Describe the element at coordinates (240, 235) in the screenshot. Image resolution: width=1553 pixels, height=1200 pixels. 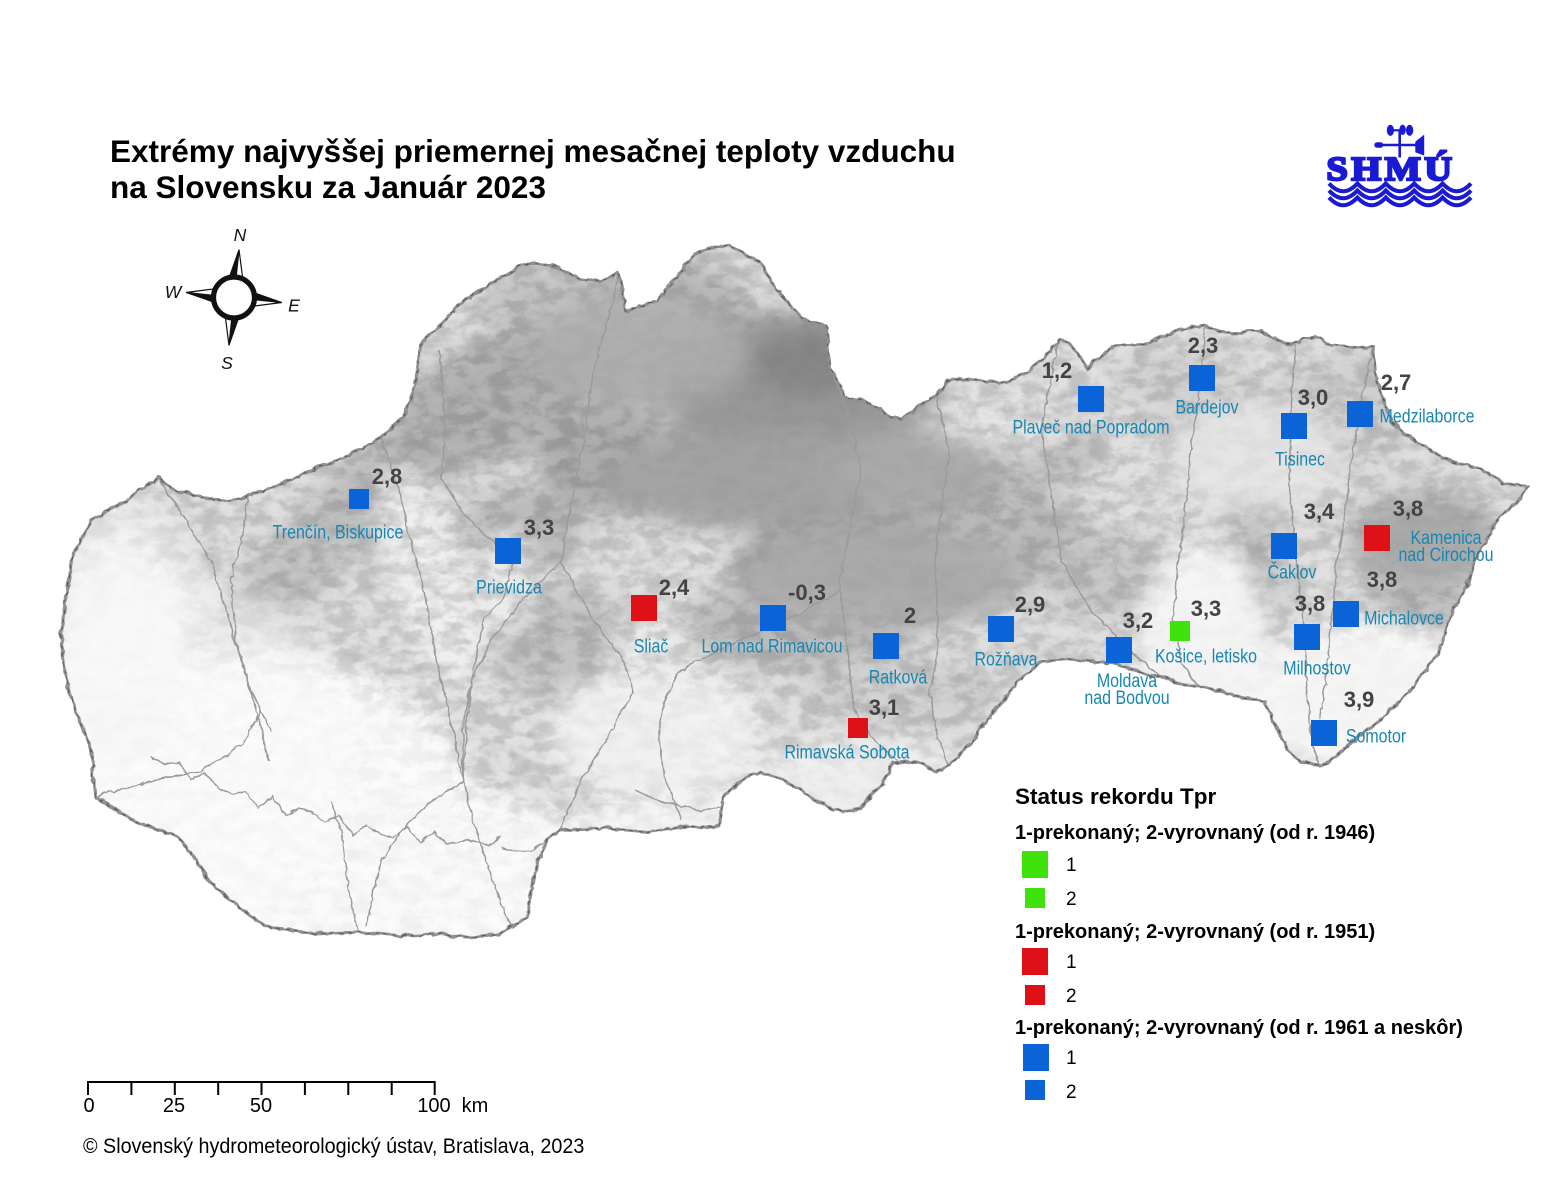
I see `svg-text: N` at that location.